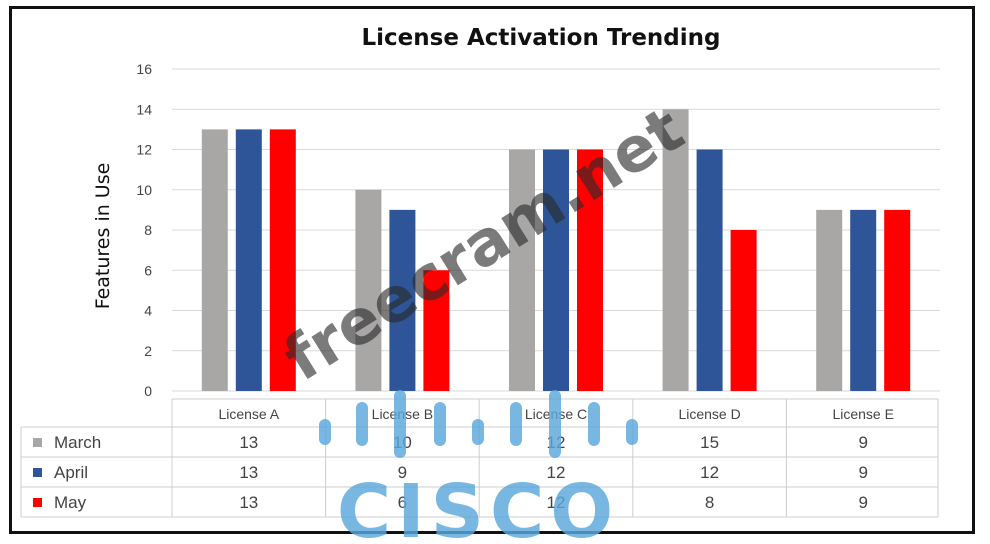 This screenshot has height=544, width=990. Describe the element at coordinates (70, 502) in the screenshot. I see `legend-label: May` at that location.